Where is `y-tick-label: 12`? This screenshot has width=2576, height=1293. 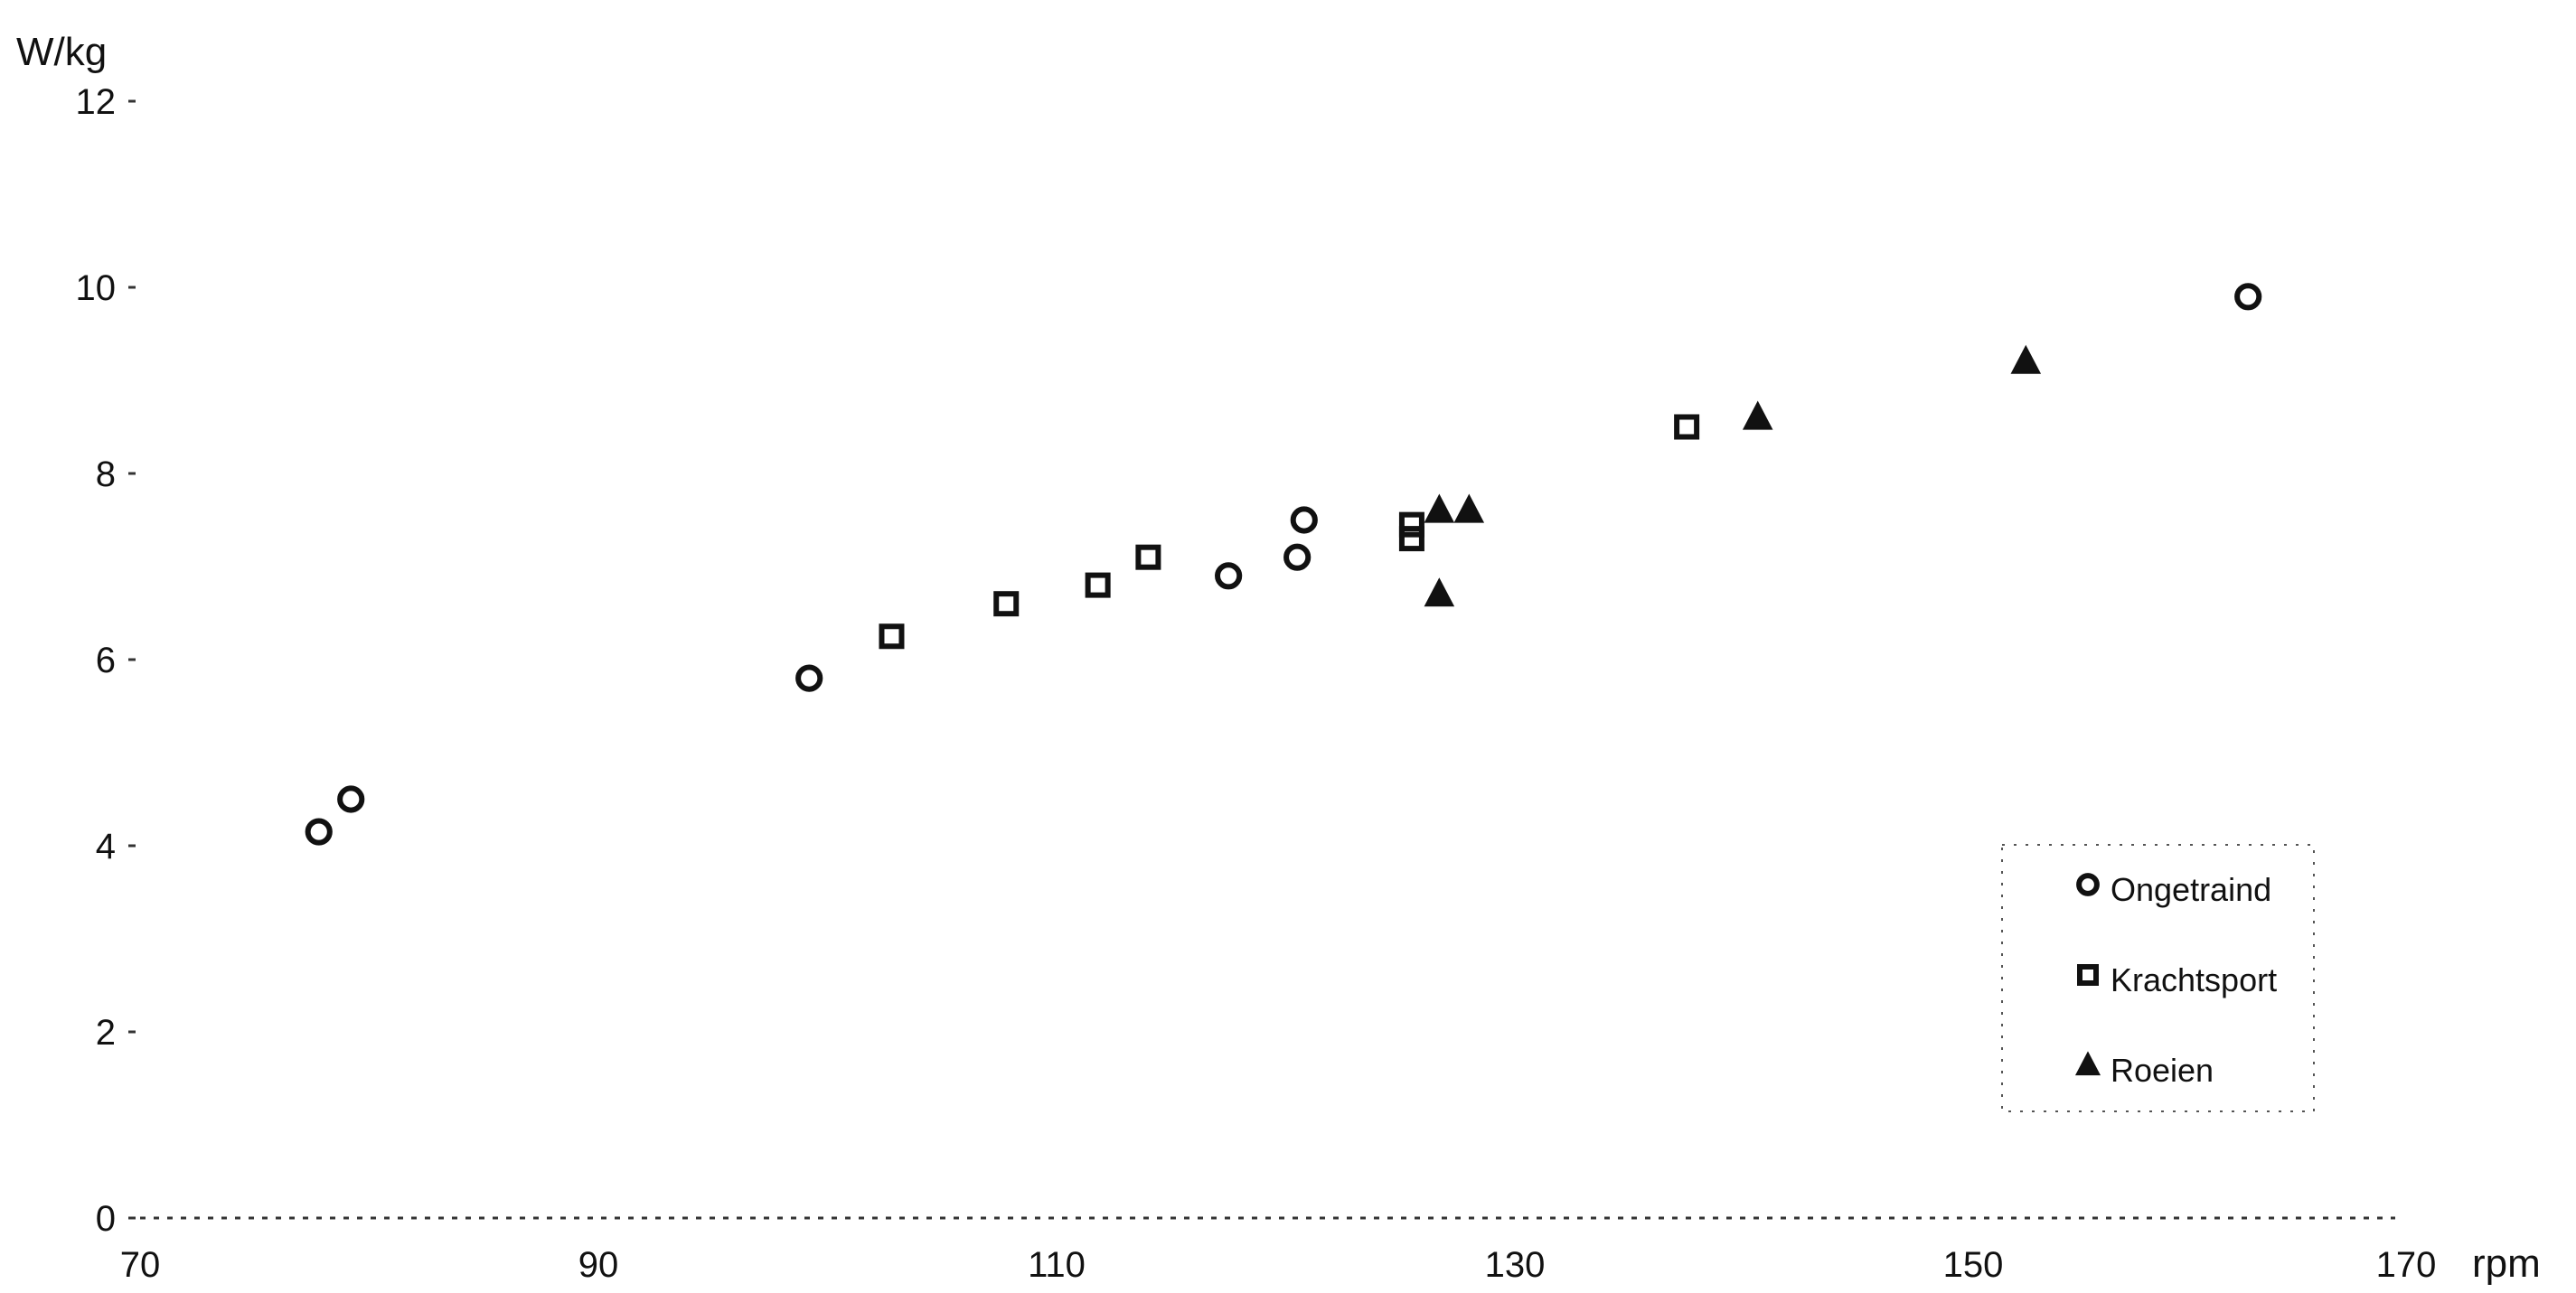 y-tick-label: 12 is located at coordinates (96, 102).